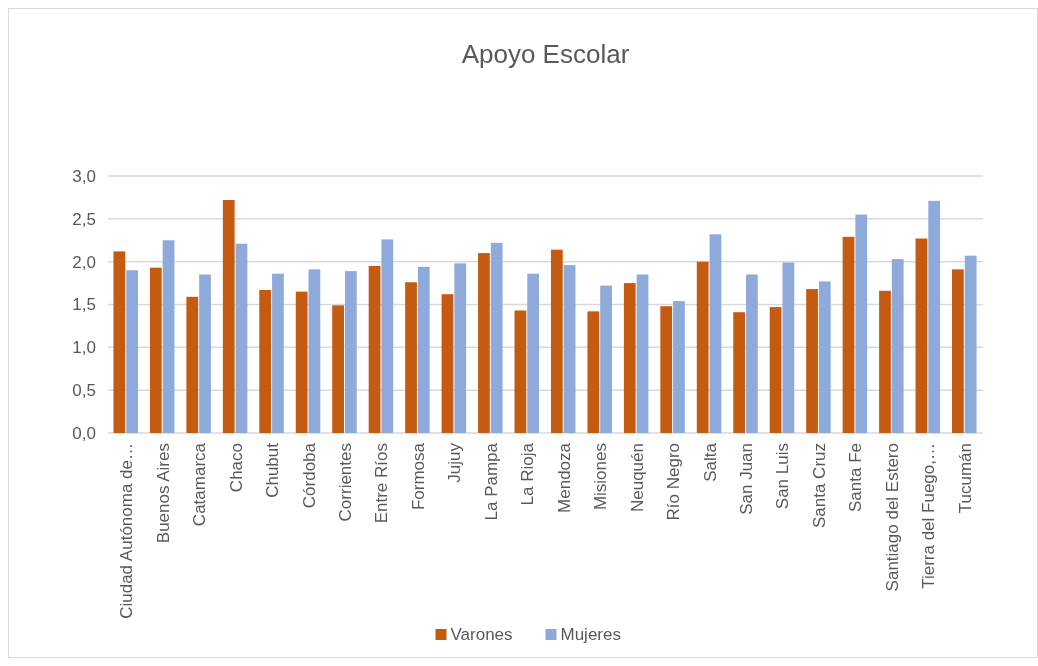 The height and width of the screenshot is (666, 1038). Describe the element at coordinates (783, 476) in the screenshot. I see `x-tick-label: San Luis` at that location.